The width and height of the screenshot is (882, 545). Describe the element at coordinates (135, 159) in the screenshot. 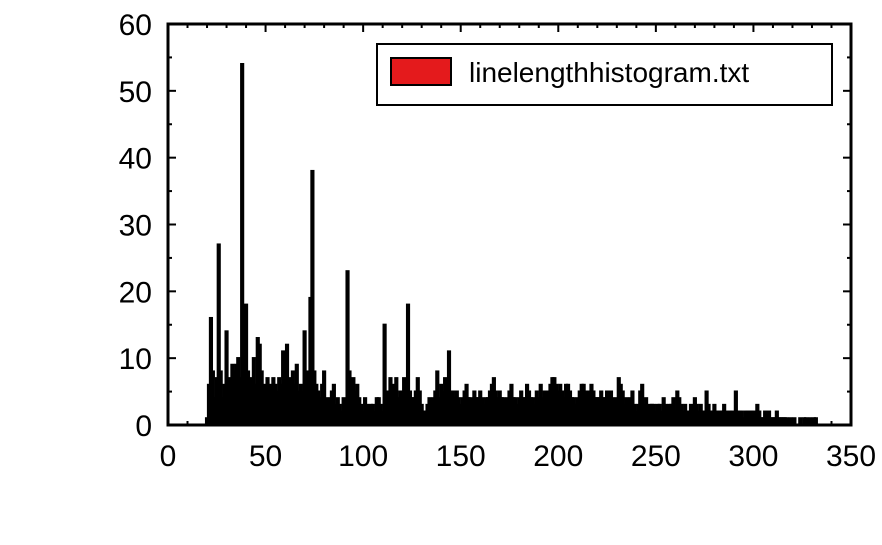

I see `y-tick-label: 40` at that location.